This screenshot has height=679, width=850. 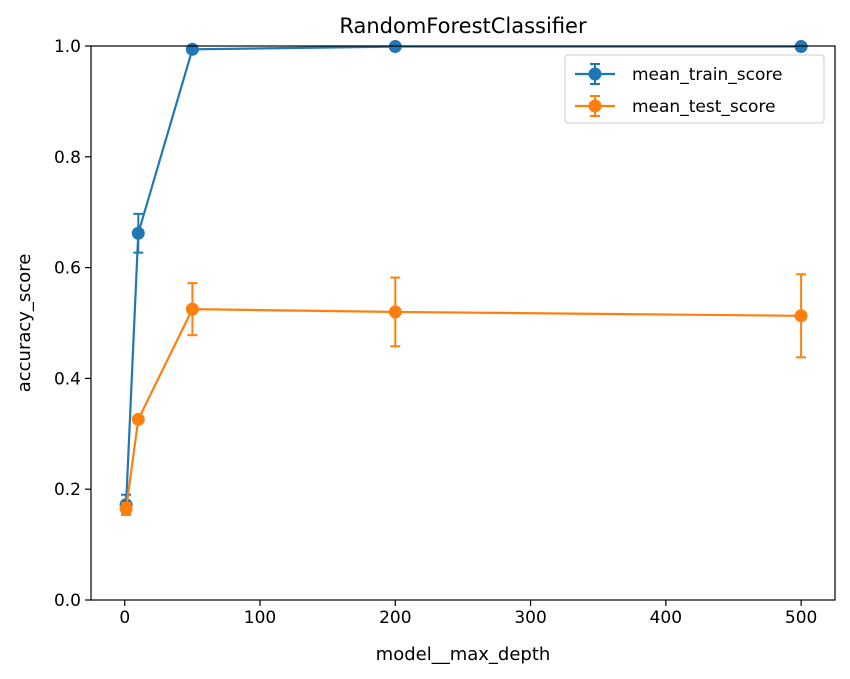 What do you see at coordinates (463, 26) in the screenshot?
I see `chart-title: RandomForestClassifier` at bounding box center [463, 26].